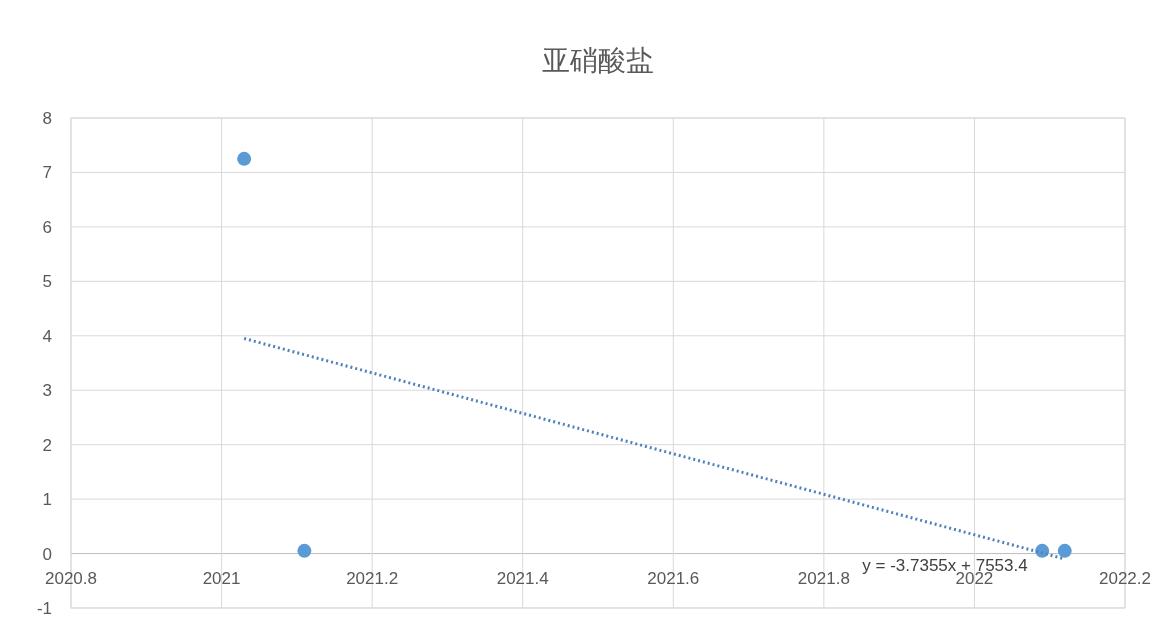 The width and height of the screenshot is (1162, 634). I want to click on y-tick-label: 8, so click(47, 118).